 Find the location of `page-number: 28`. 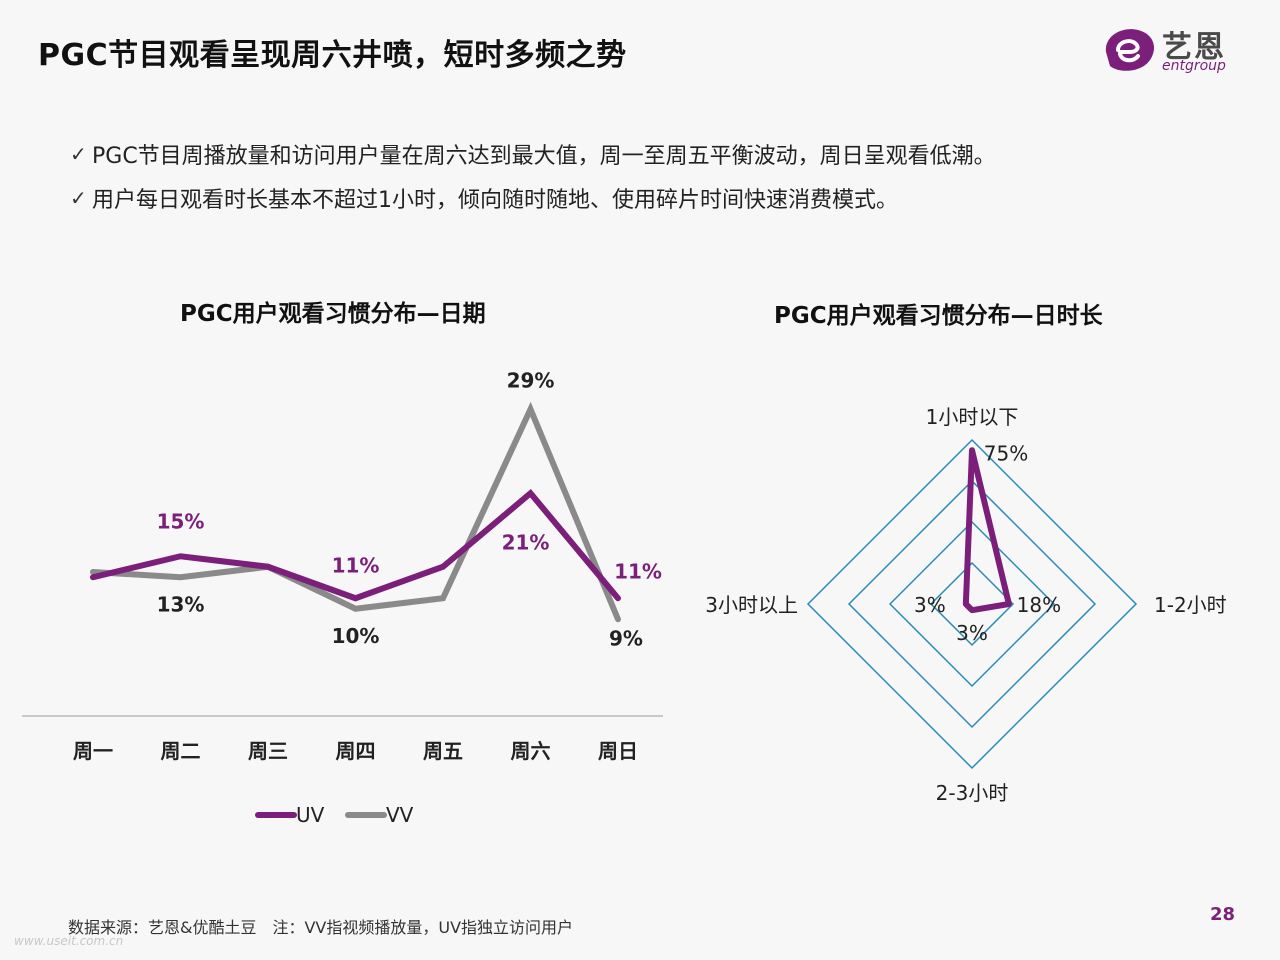

page-number: 28 is located at coordinates (1223, 914).